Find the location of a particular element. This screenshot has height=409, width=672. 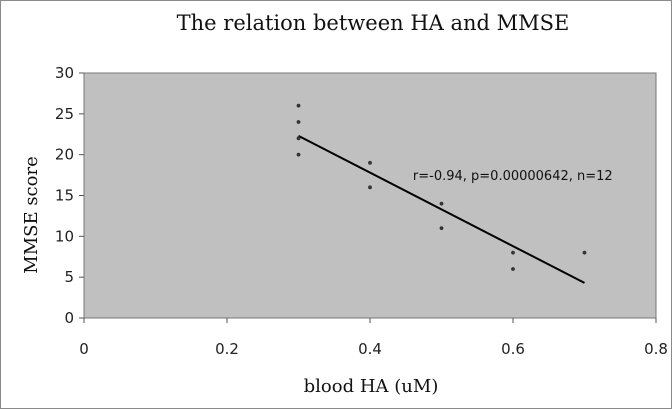

x-tick-label: 0.8 is located at coordinates (656, 349).